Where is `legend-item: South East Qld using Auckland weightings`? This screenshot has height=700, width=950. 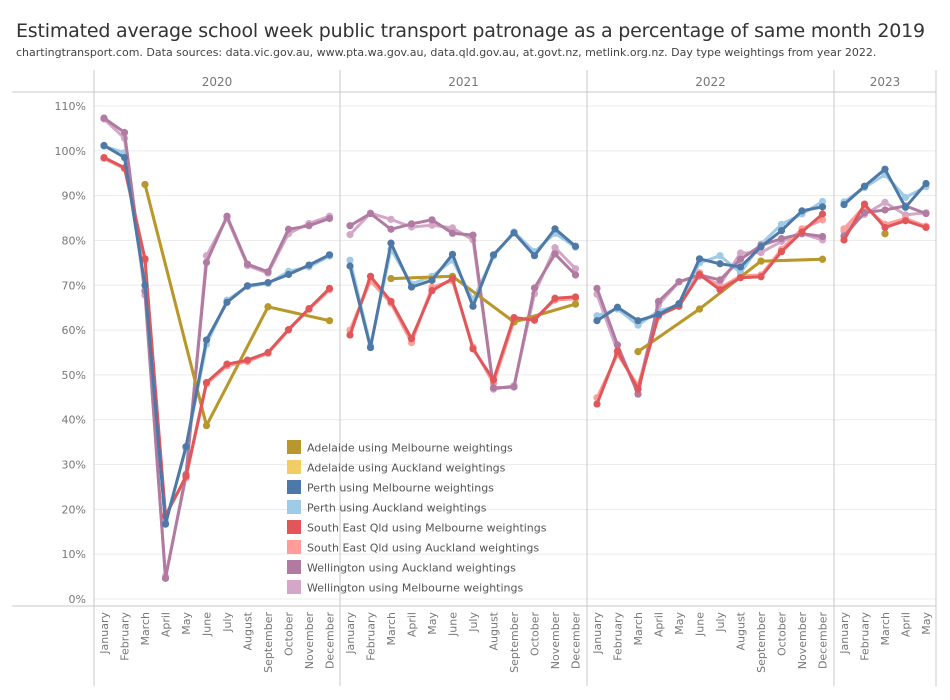
legend-item: South East Qld using Auckland weightings is located at coordinates (420, 547).